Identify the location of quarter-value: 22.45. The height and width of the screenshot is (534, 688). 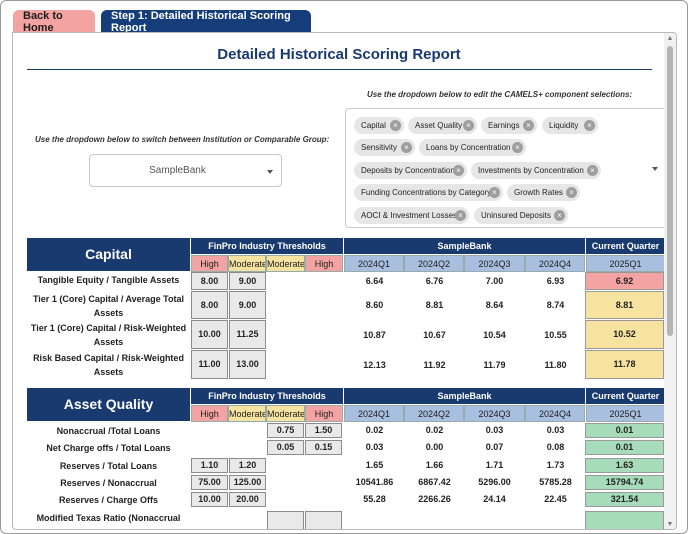
(555, 499).